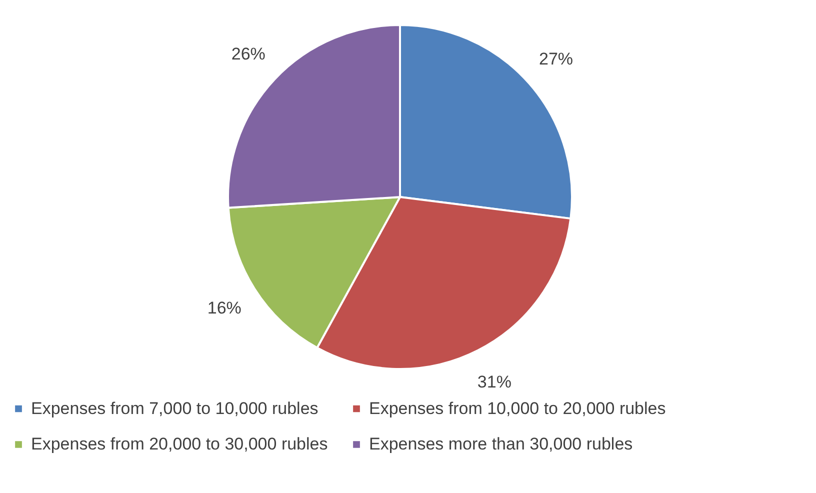 This screenshot has width=816, height=493. What do you see at coordinates (501, 444) in the screenshot?
I see `legend-label: Expenses more than 30,000 rubles` at bounding box center [501, 444].